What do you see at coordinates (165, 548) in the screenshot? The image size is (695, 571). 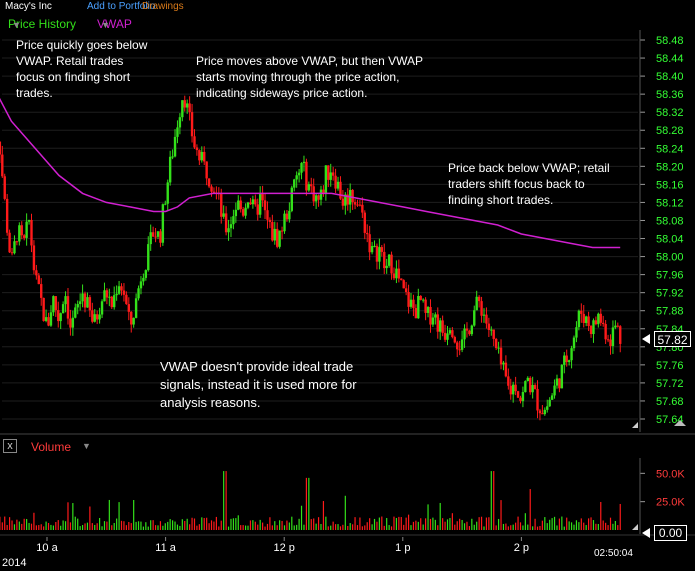 I see `time-tick-label: 11 a` at bounding box center [165, 548].